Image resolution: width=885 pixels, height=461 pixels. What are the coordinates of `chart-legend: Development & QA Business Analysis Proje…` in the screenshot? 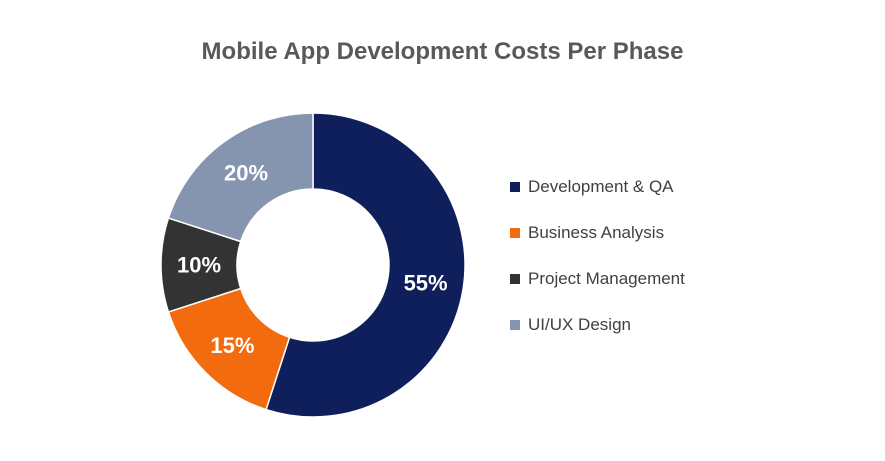 It's located at (597, 268).